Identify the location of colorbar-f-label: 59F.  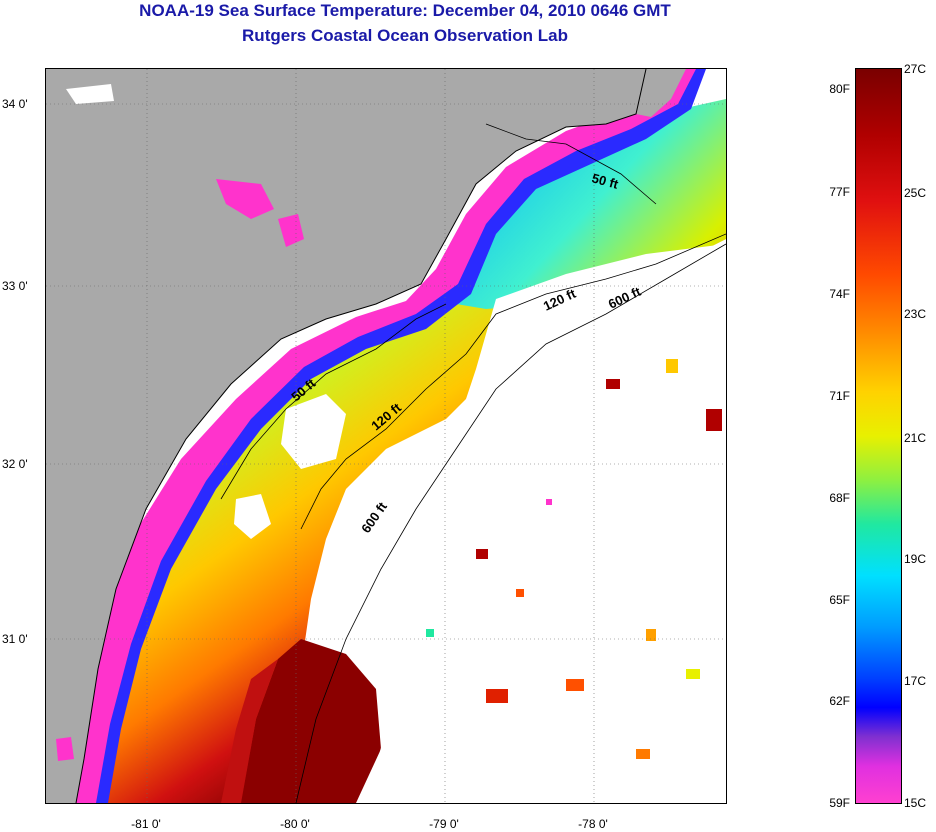
(839, 803).